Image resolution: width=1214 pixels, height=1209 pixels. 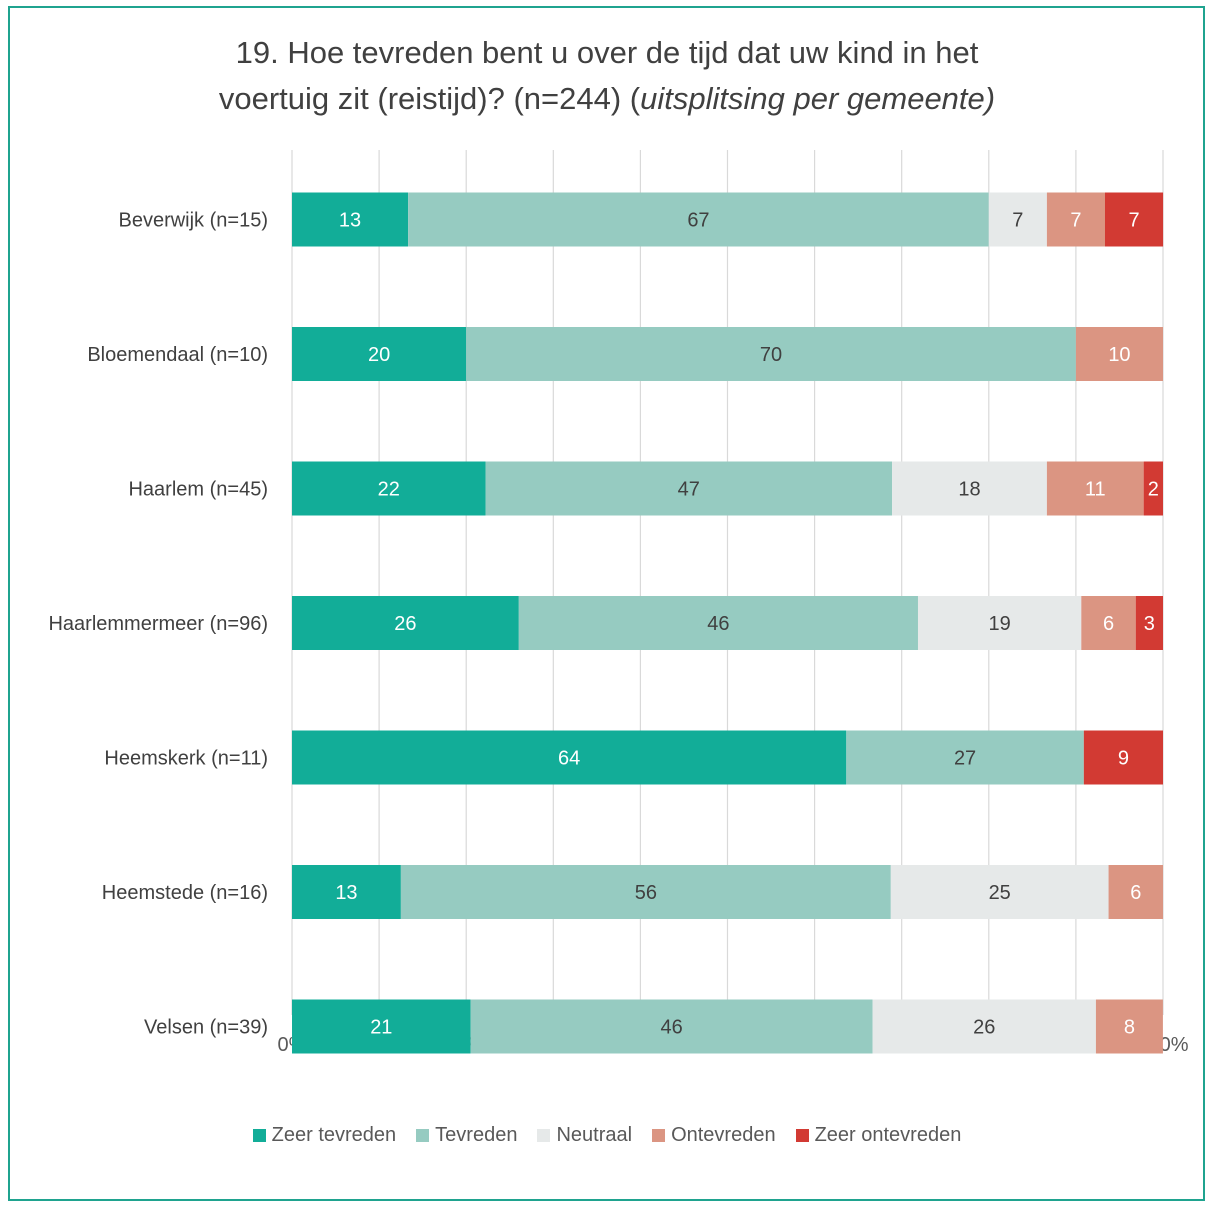 I want to click on data-label: 8, so click(x=1129, y=1028).